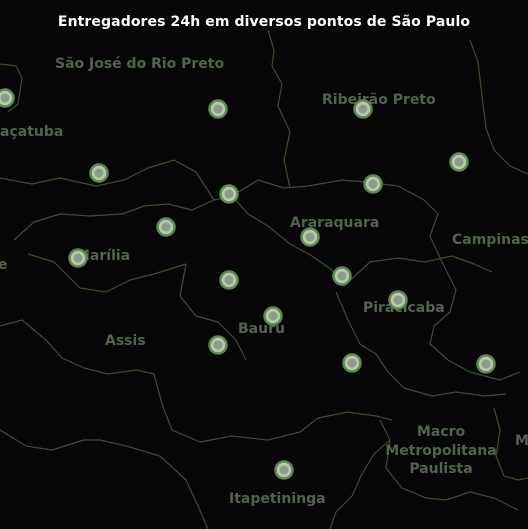 Image resolution: width=528 pixels, height=529 pixels. I want to click on region-label-macro-line2: Metropolitana, so click(440, 451).